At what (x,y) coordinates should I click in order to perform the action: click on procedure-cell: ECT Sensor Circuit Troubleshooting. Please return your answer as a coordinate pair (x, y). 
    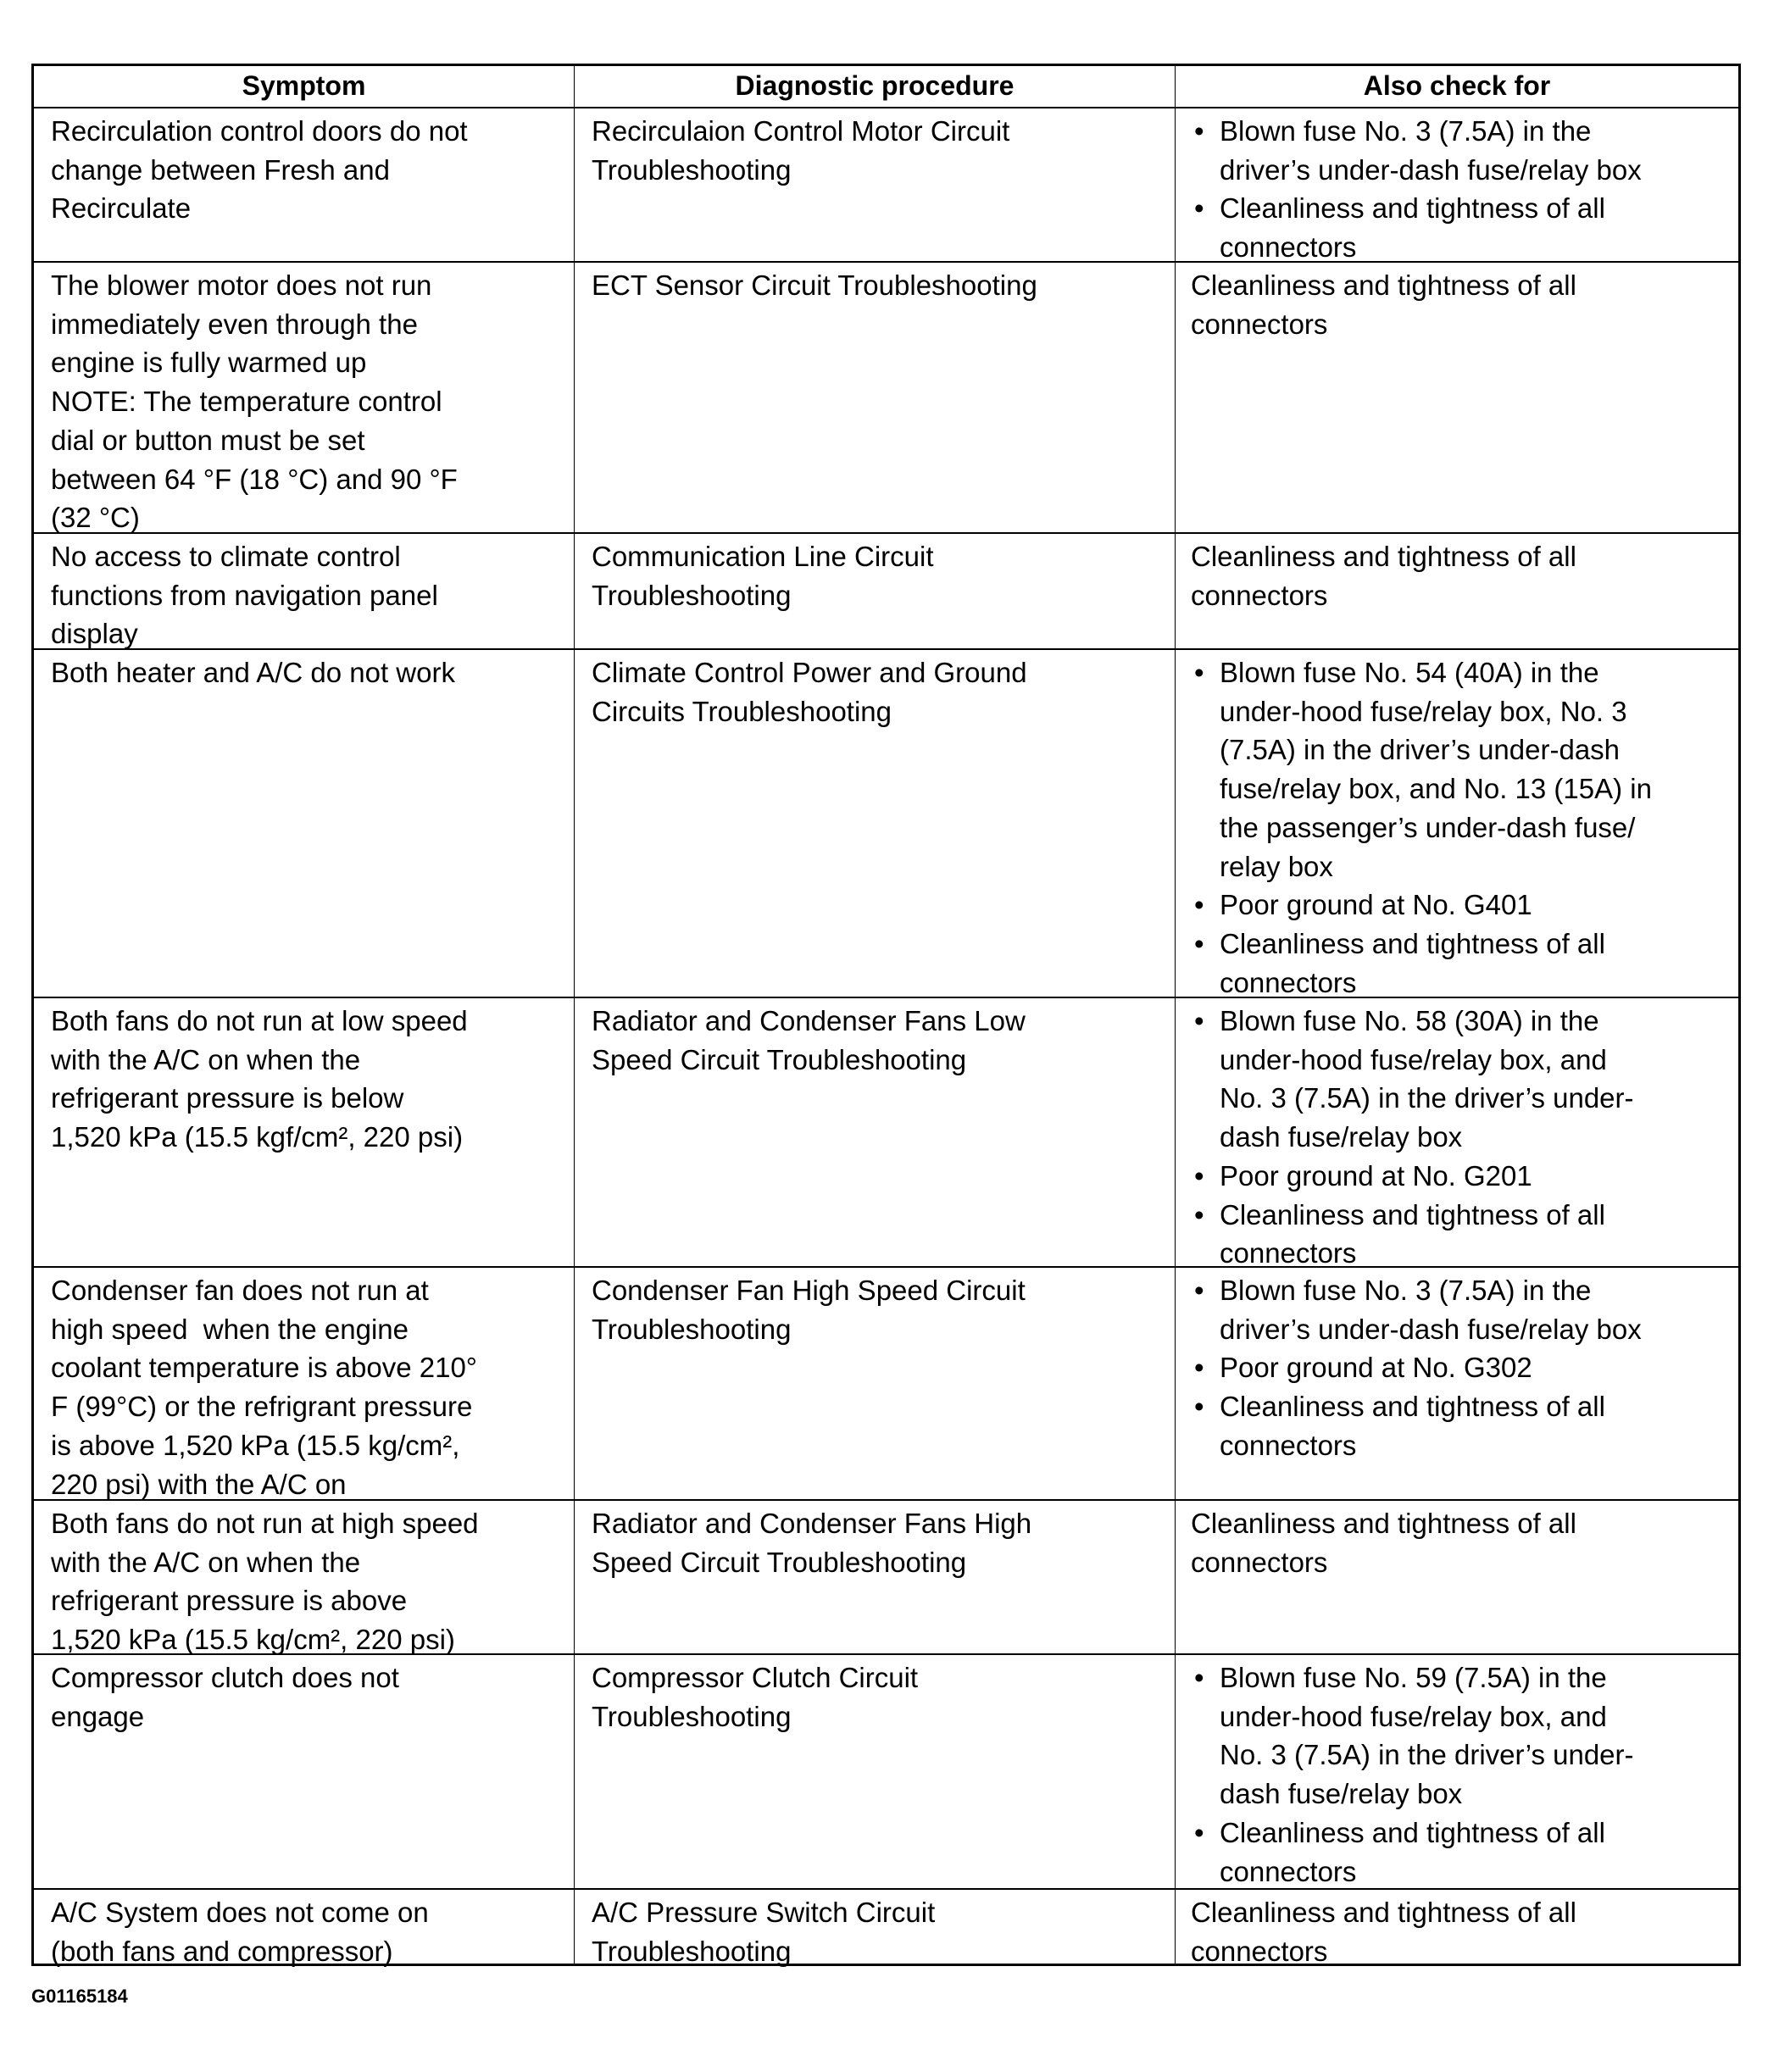
    Looking at the image, I should click on (876, 397).